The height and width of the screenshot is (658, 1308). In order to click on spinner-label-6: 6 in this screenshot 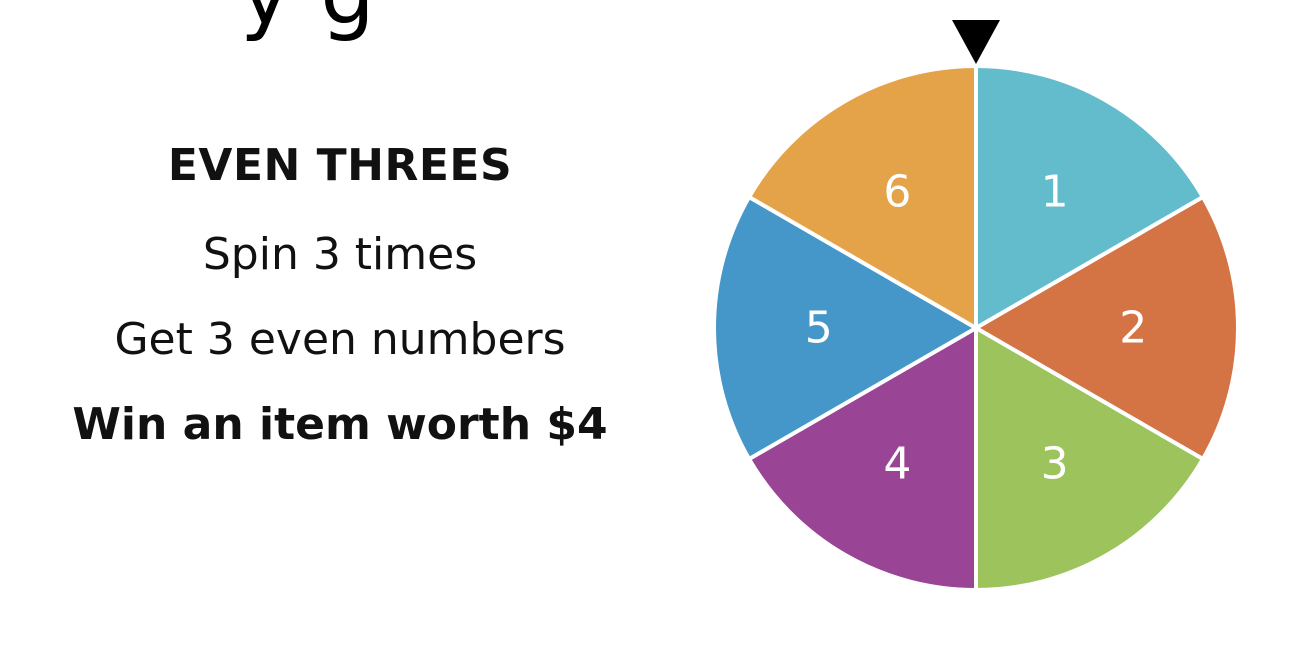, I will do `click(897, 191)`.